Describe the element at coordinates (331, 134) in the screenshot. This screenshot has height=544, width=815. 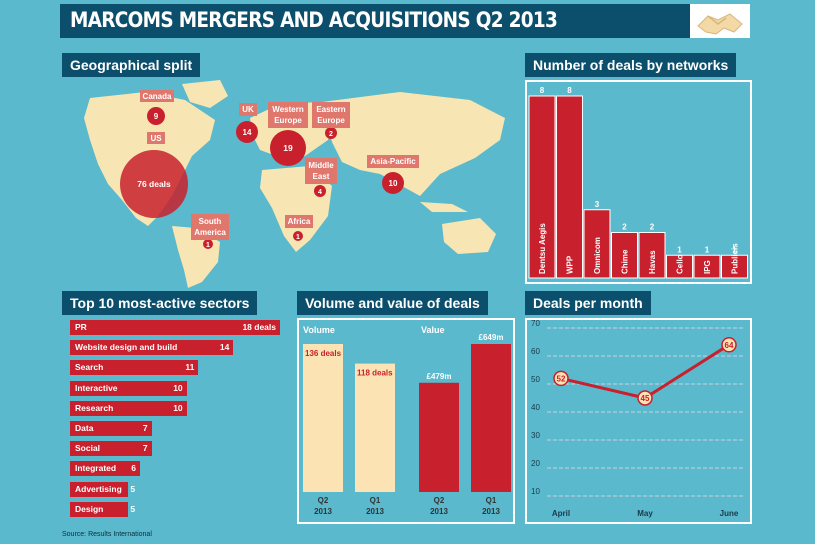
I see `eastern-europe-value: 2` at that location.